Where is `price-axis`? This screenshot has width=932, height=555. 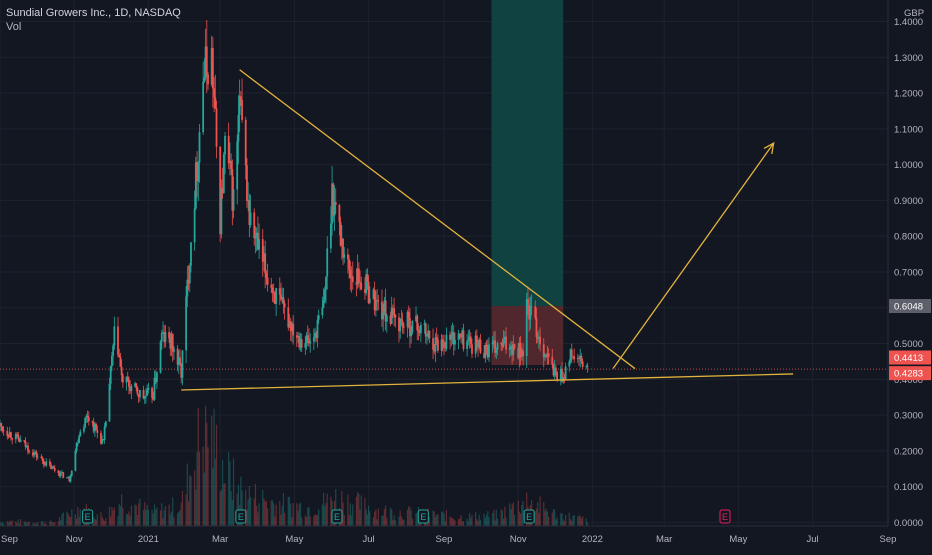 price-axis is located at coordinates (910, 275).